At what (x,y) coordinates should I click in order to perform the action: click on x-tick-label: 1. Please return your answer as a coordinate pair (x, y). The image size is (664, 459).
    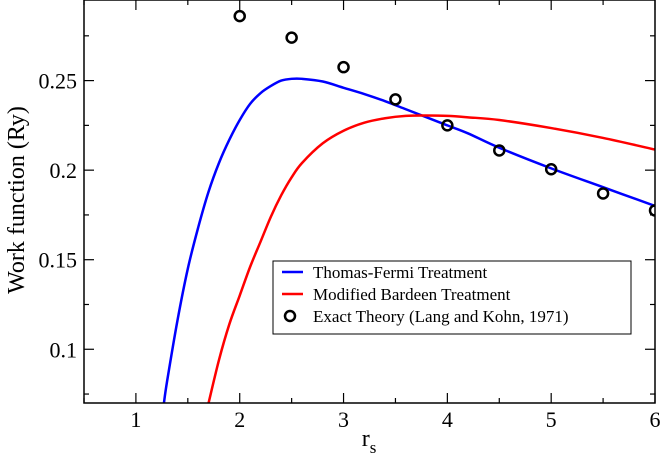
    Looking at the image, I should click on (135, 419).